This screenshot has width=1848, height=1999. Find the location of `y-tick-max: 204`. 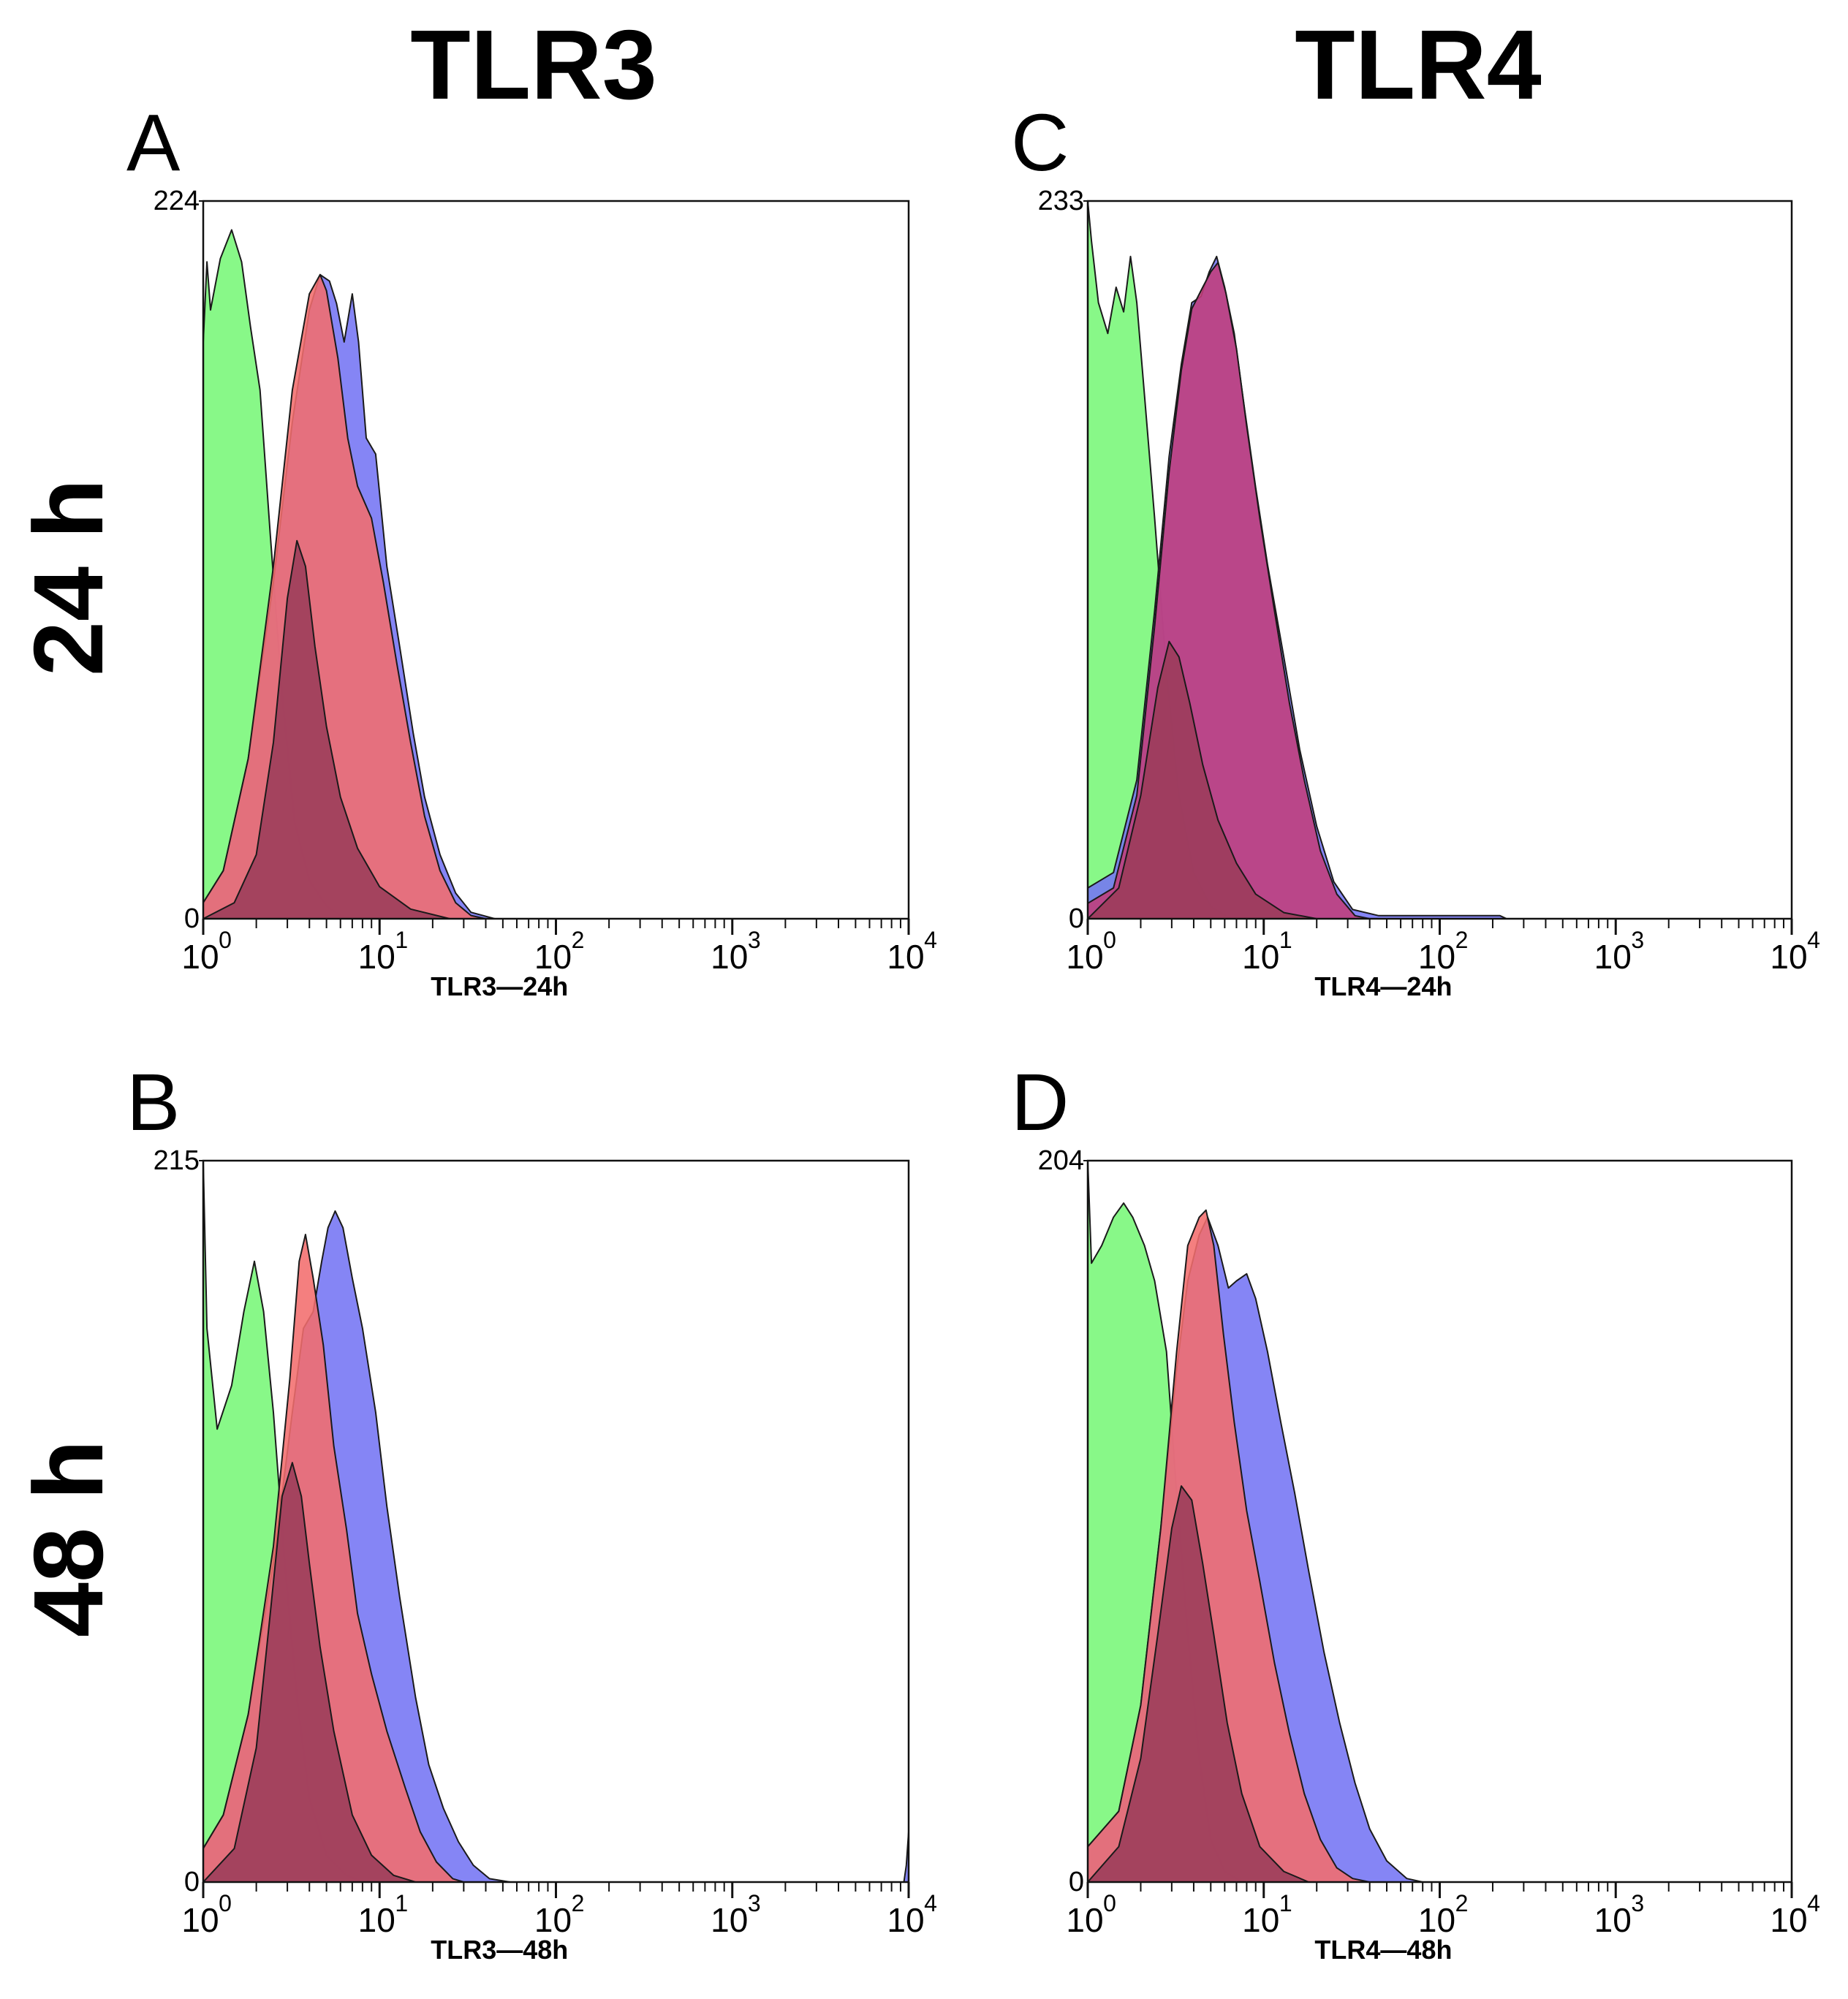

y-tick-max: 204 is located at coordinates (1061, 1160).